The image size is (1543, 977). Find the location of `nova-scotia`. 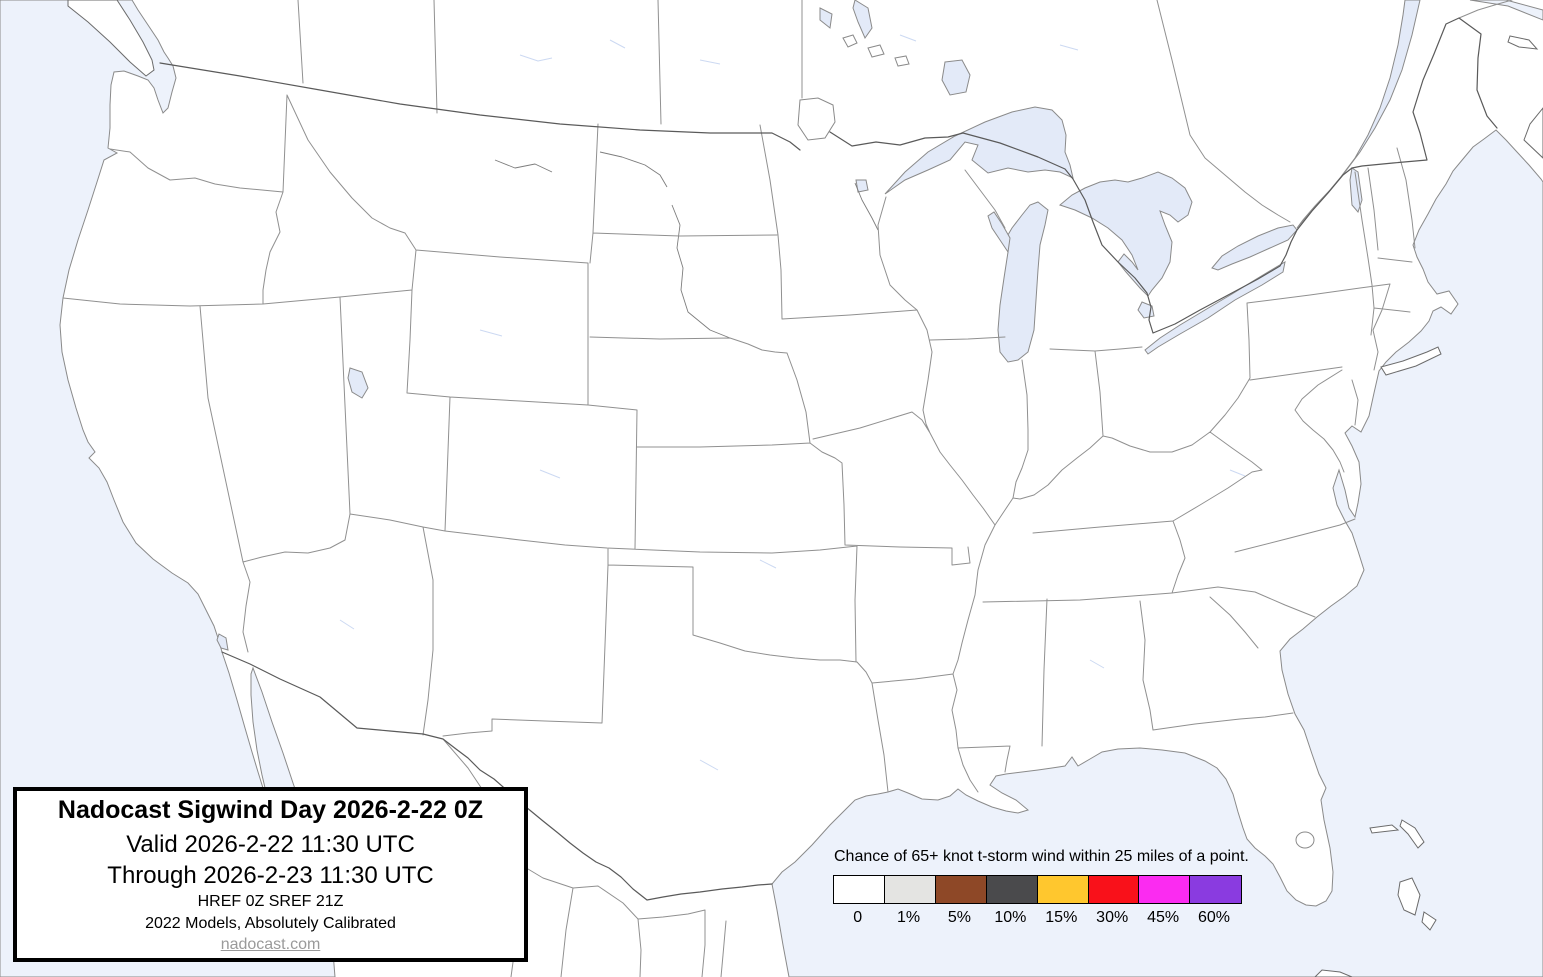

nova-scotia is located at coordinates (1533, 133).